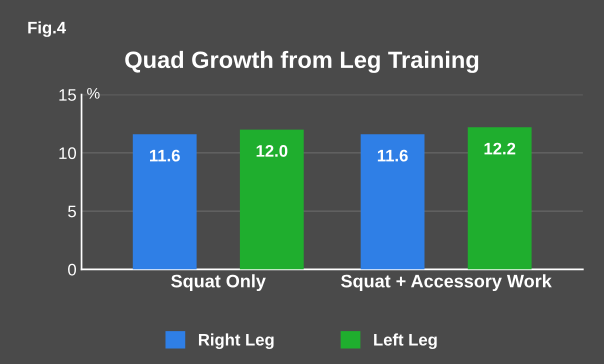 The height and width of the screenshot is (364, 604). I want to click on y-tick-label: 5, so click(72, 212).